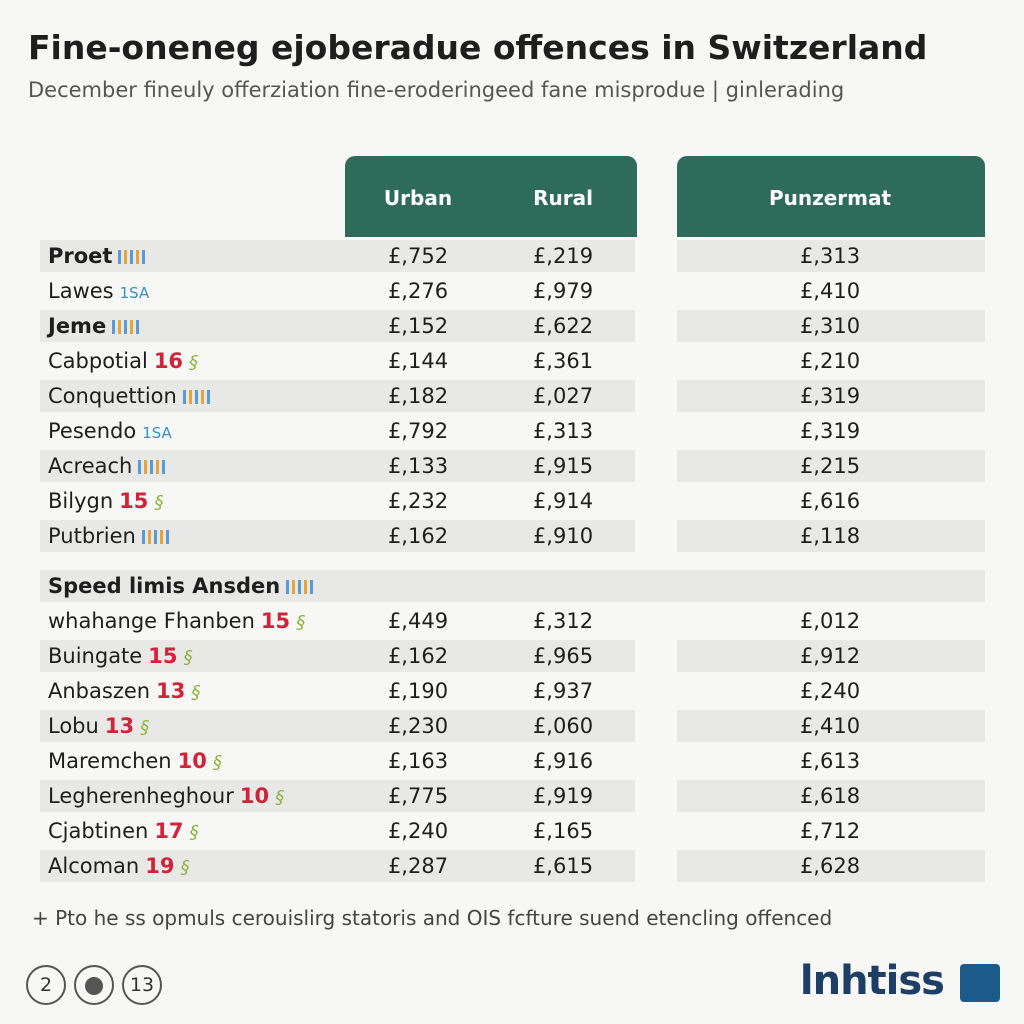  I want to click on value-cell: £,752, so click(418, 256).